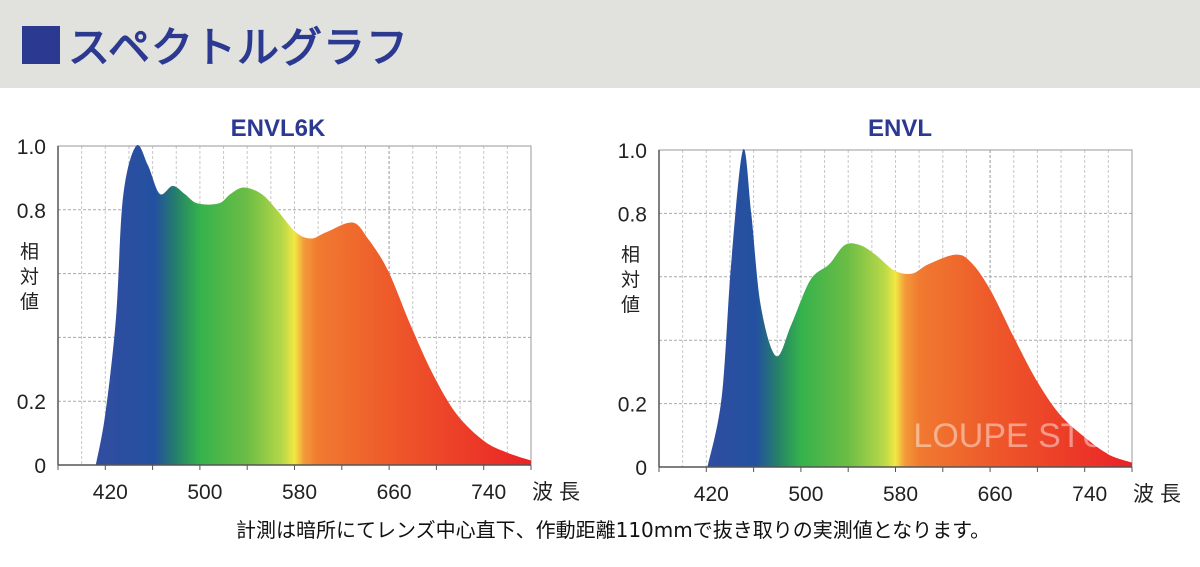 The image size is (1200, 567). I want to click on chart-title: ENVL, so click(900, 128).